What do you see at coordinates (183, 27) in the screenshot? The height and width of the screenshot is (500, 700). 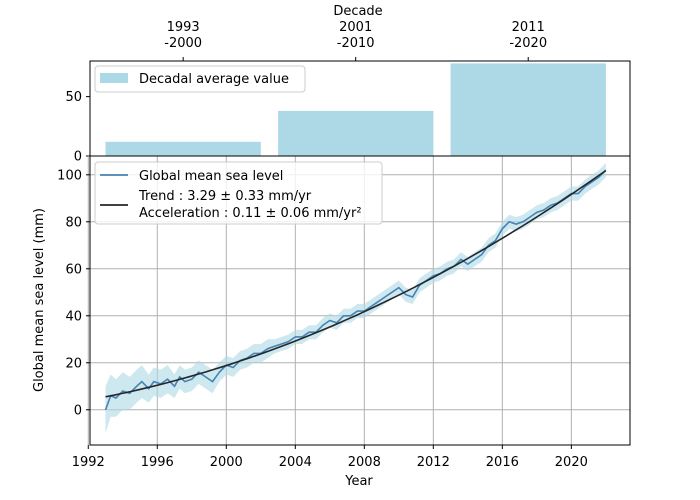 I see `top-x-tick-label: 1993` at bounding box center [183, 27].